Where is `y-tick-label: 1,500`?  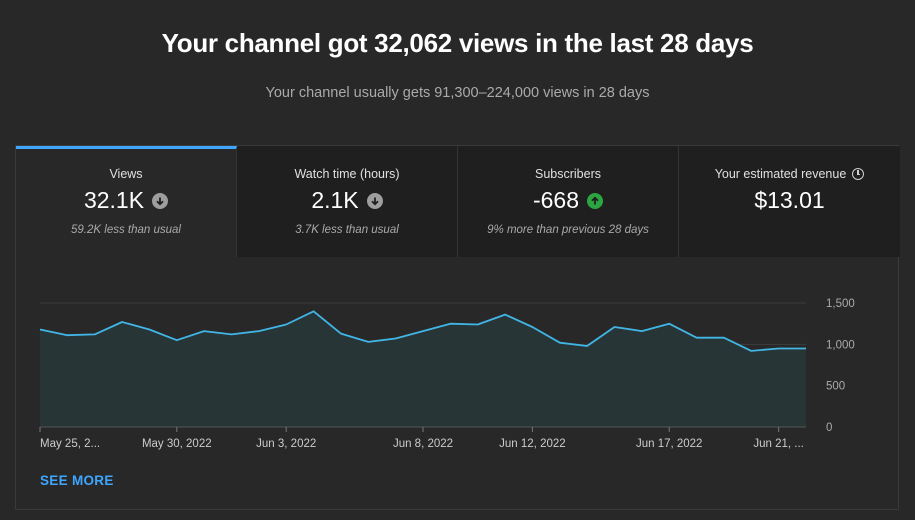
y-tick-label: 1,500 is located at coordinates (840, 304).